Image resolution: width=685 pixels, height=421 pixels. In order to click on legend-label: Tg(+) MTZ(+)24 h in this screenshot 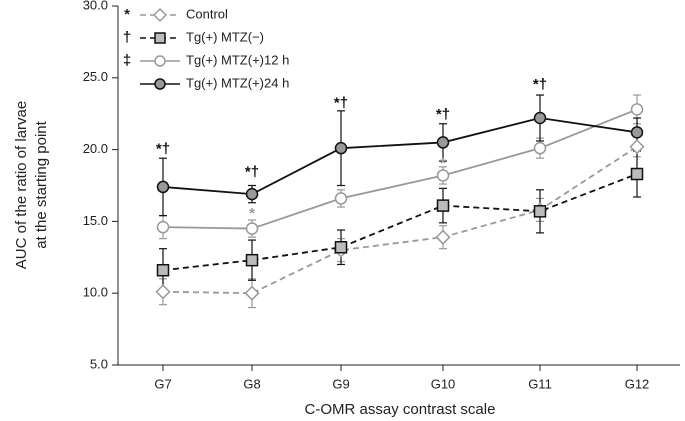, I will do `click(237, 82)`.